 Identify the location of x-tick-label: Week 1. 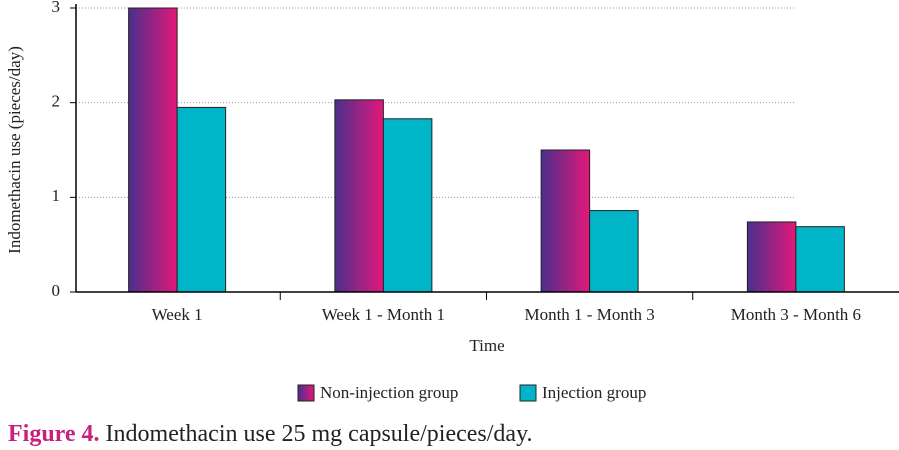
(177, 314).